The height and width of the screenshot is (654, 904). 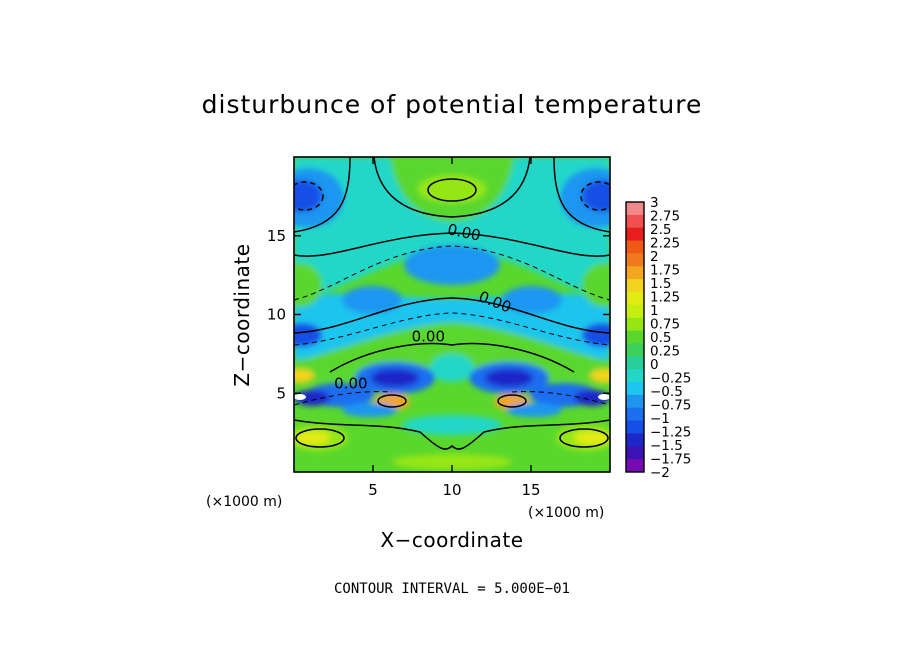 I want to click on contour-zero-middle, so click(x=452, y=315).